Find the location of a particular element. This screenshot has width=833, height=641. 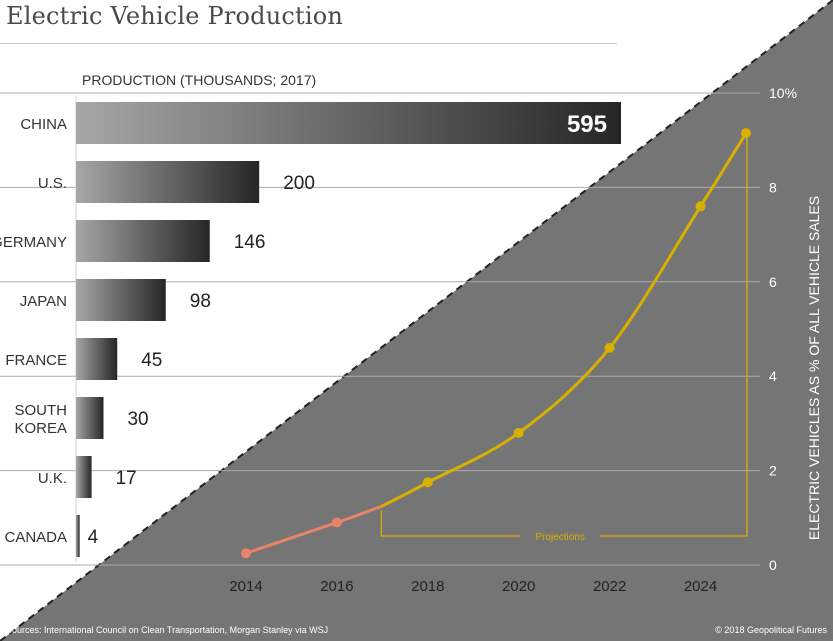

x-tick-label: 2018 is located at coordinates (427, 586).